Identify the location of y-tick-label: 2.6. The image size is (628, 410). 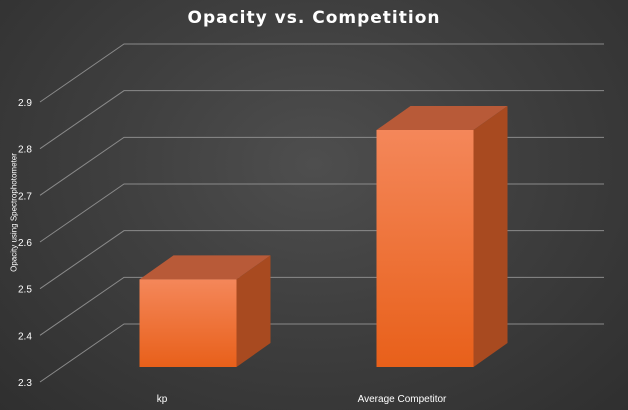
(25, 243).